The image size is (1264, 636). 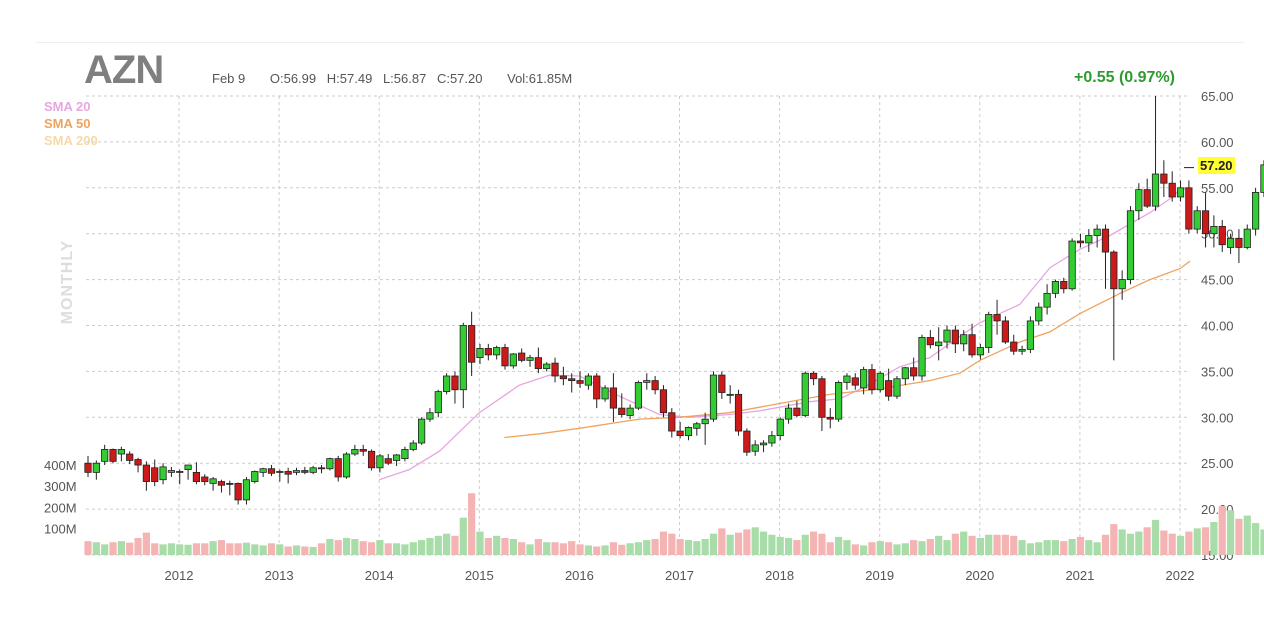 I want to click on volume-value: Vol:61.85M, so click(x=540, y=78).